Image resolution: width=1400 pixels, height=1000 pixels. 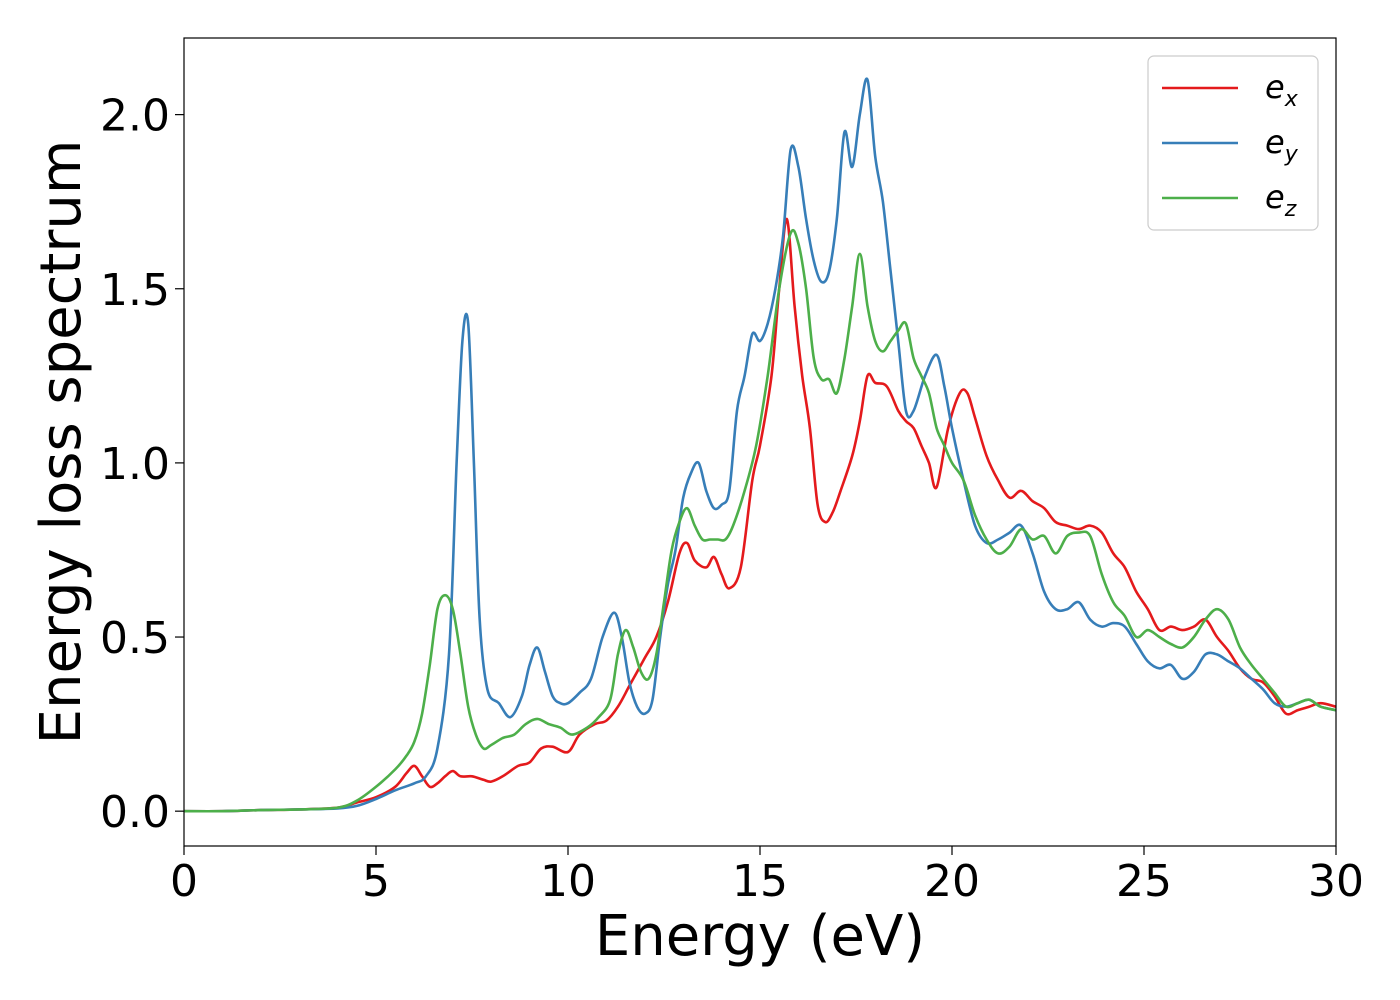 What do you see at coordinates (135, 812) in the screenshot?
I see `y-tick-label: 0.0` at bounding box center [135, 812].